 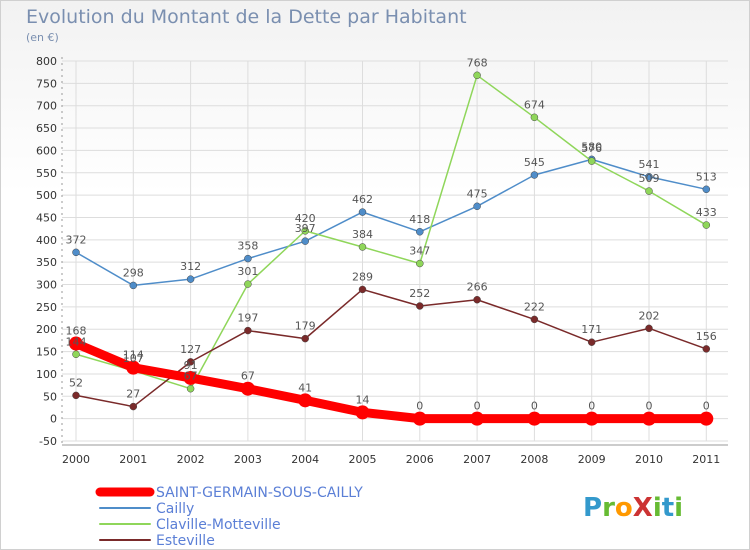 What do you see at coordinates (46, 374) in the screenshot?
I see `y-tick-label: 100` at bounding box center [46, 374].